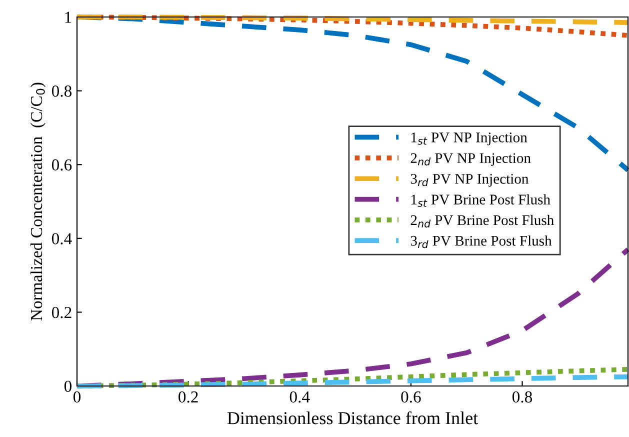 The image size is (629, 437). What do you see at coordinates (68, 386) in the screenshot?
I see `y-tick-label: 0` at bounding box center [68, 386].